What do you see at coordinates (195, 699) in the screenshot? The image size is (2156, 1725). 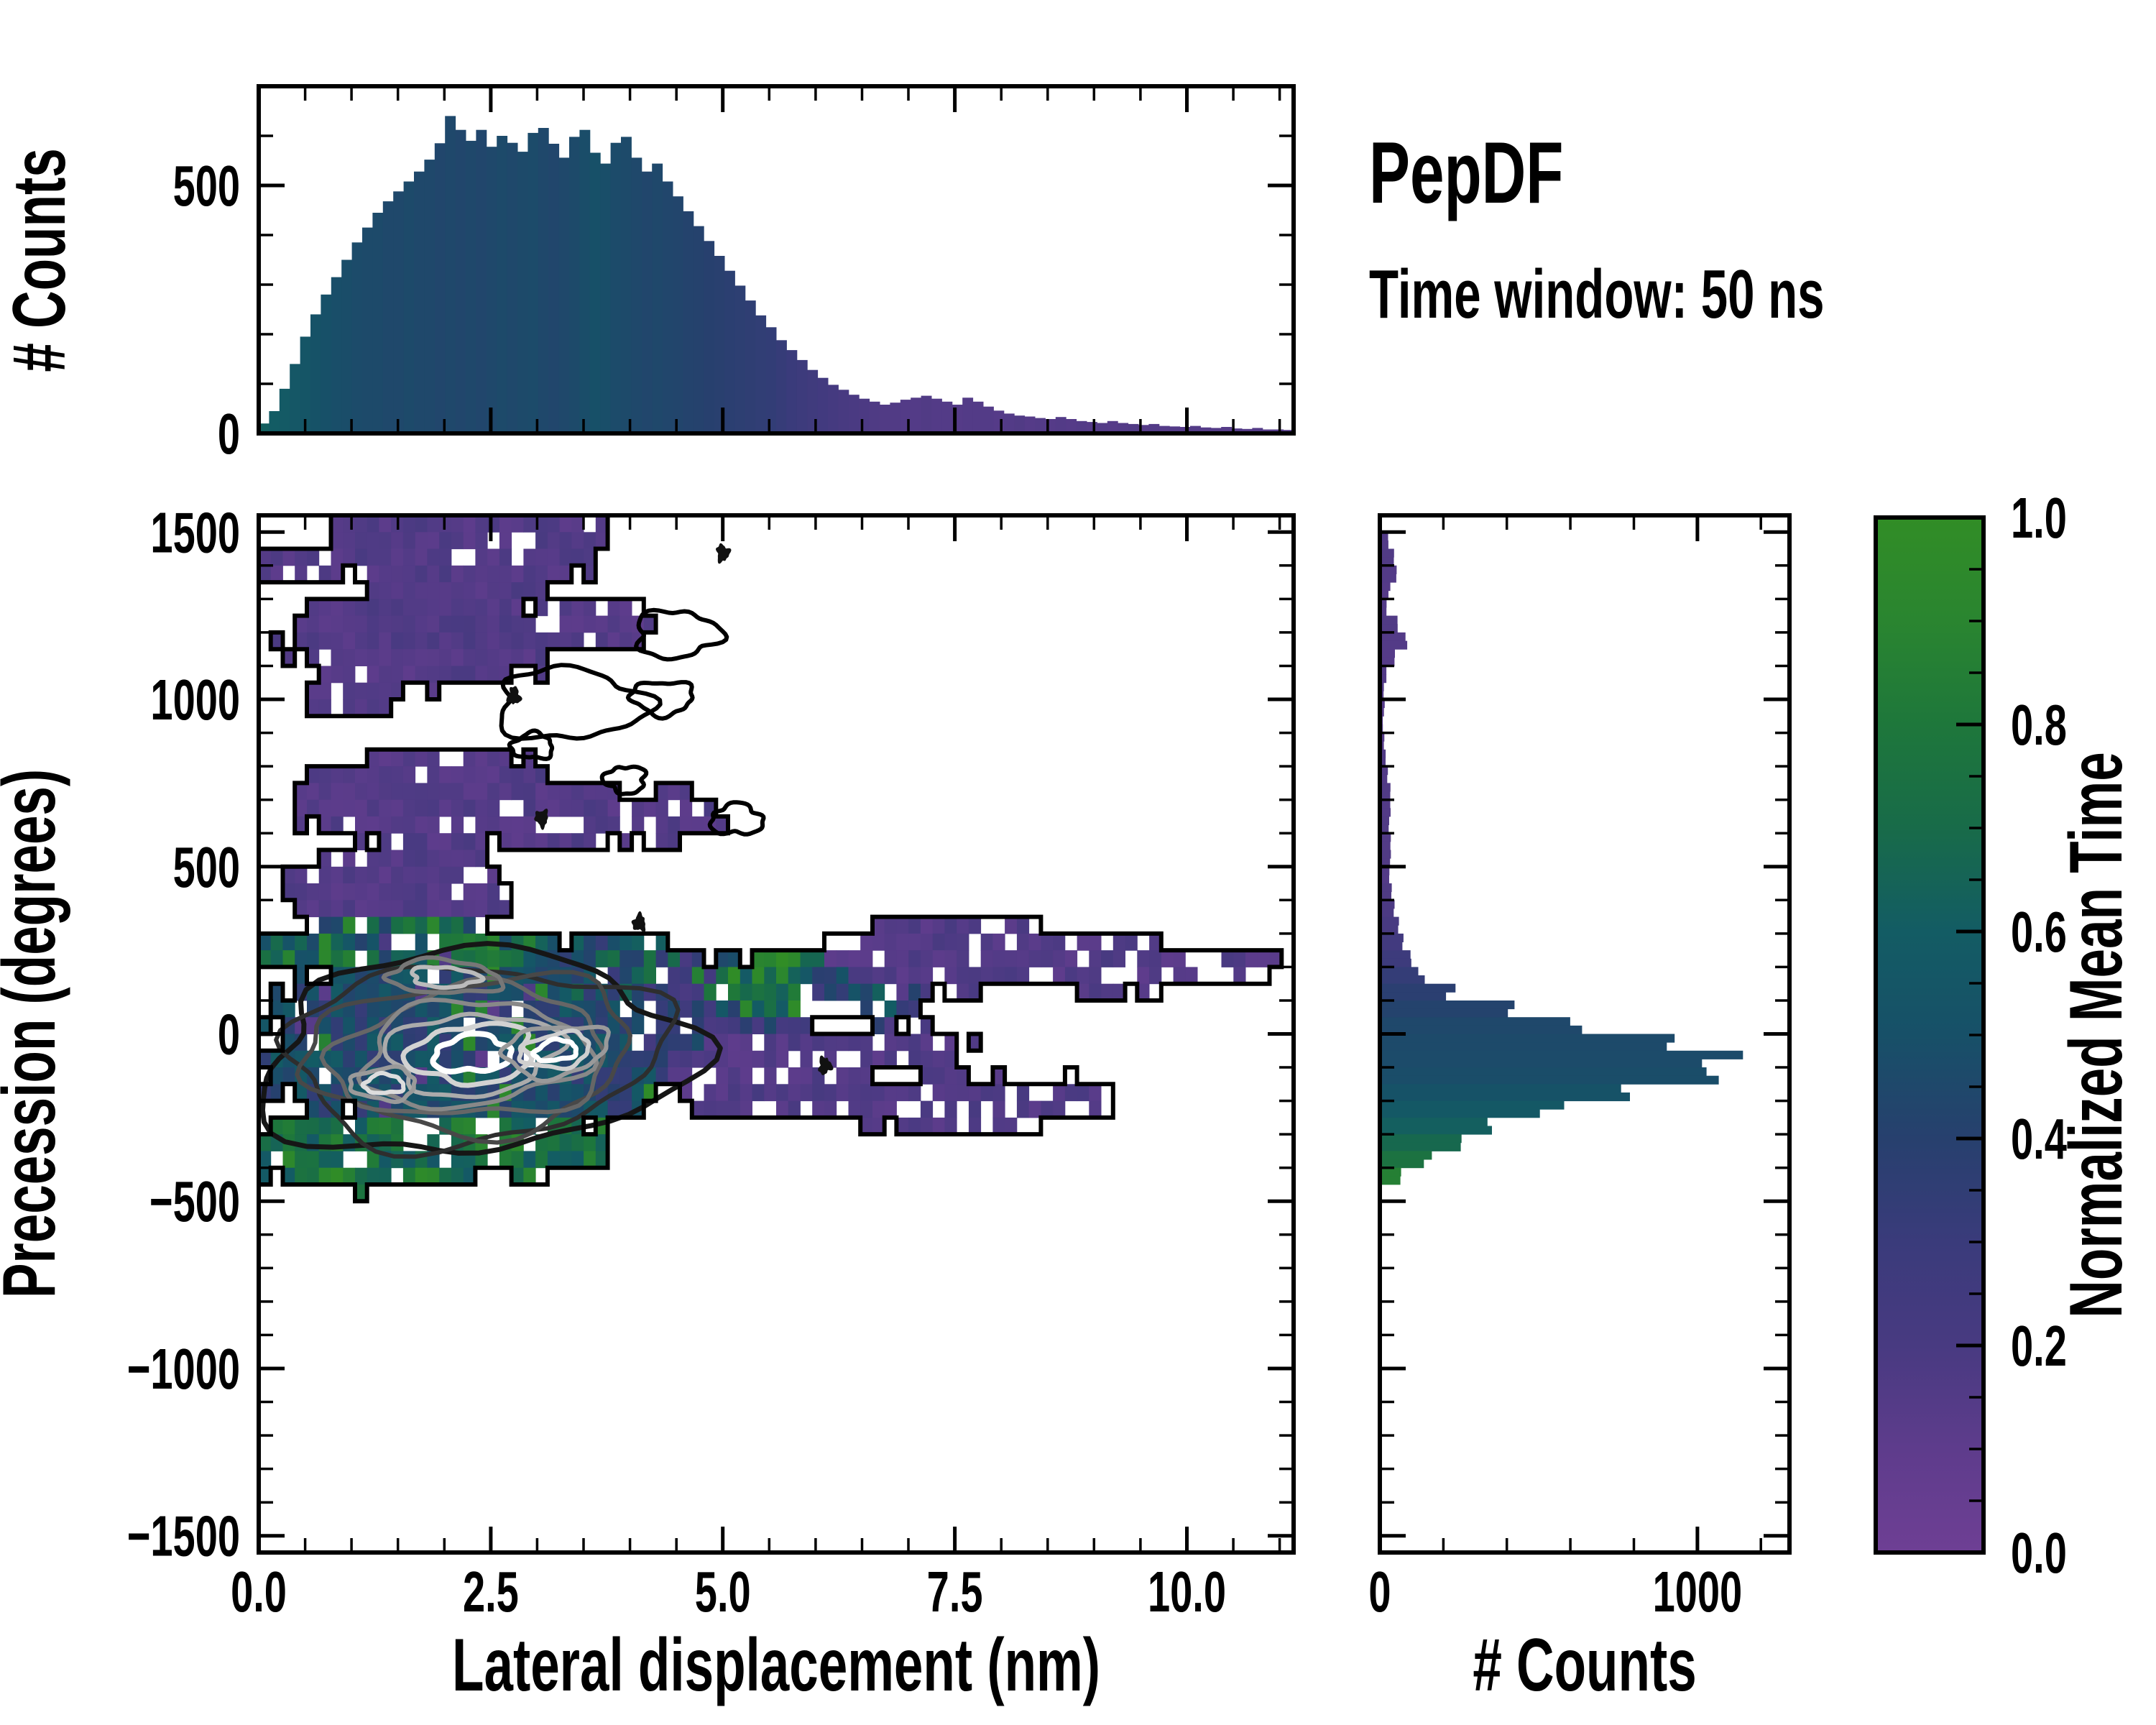 I see `main-y-tick-label: 1000` at bounding box center [195, 699].